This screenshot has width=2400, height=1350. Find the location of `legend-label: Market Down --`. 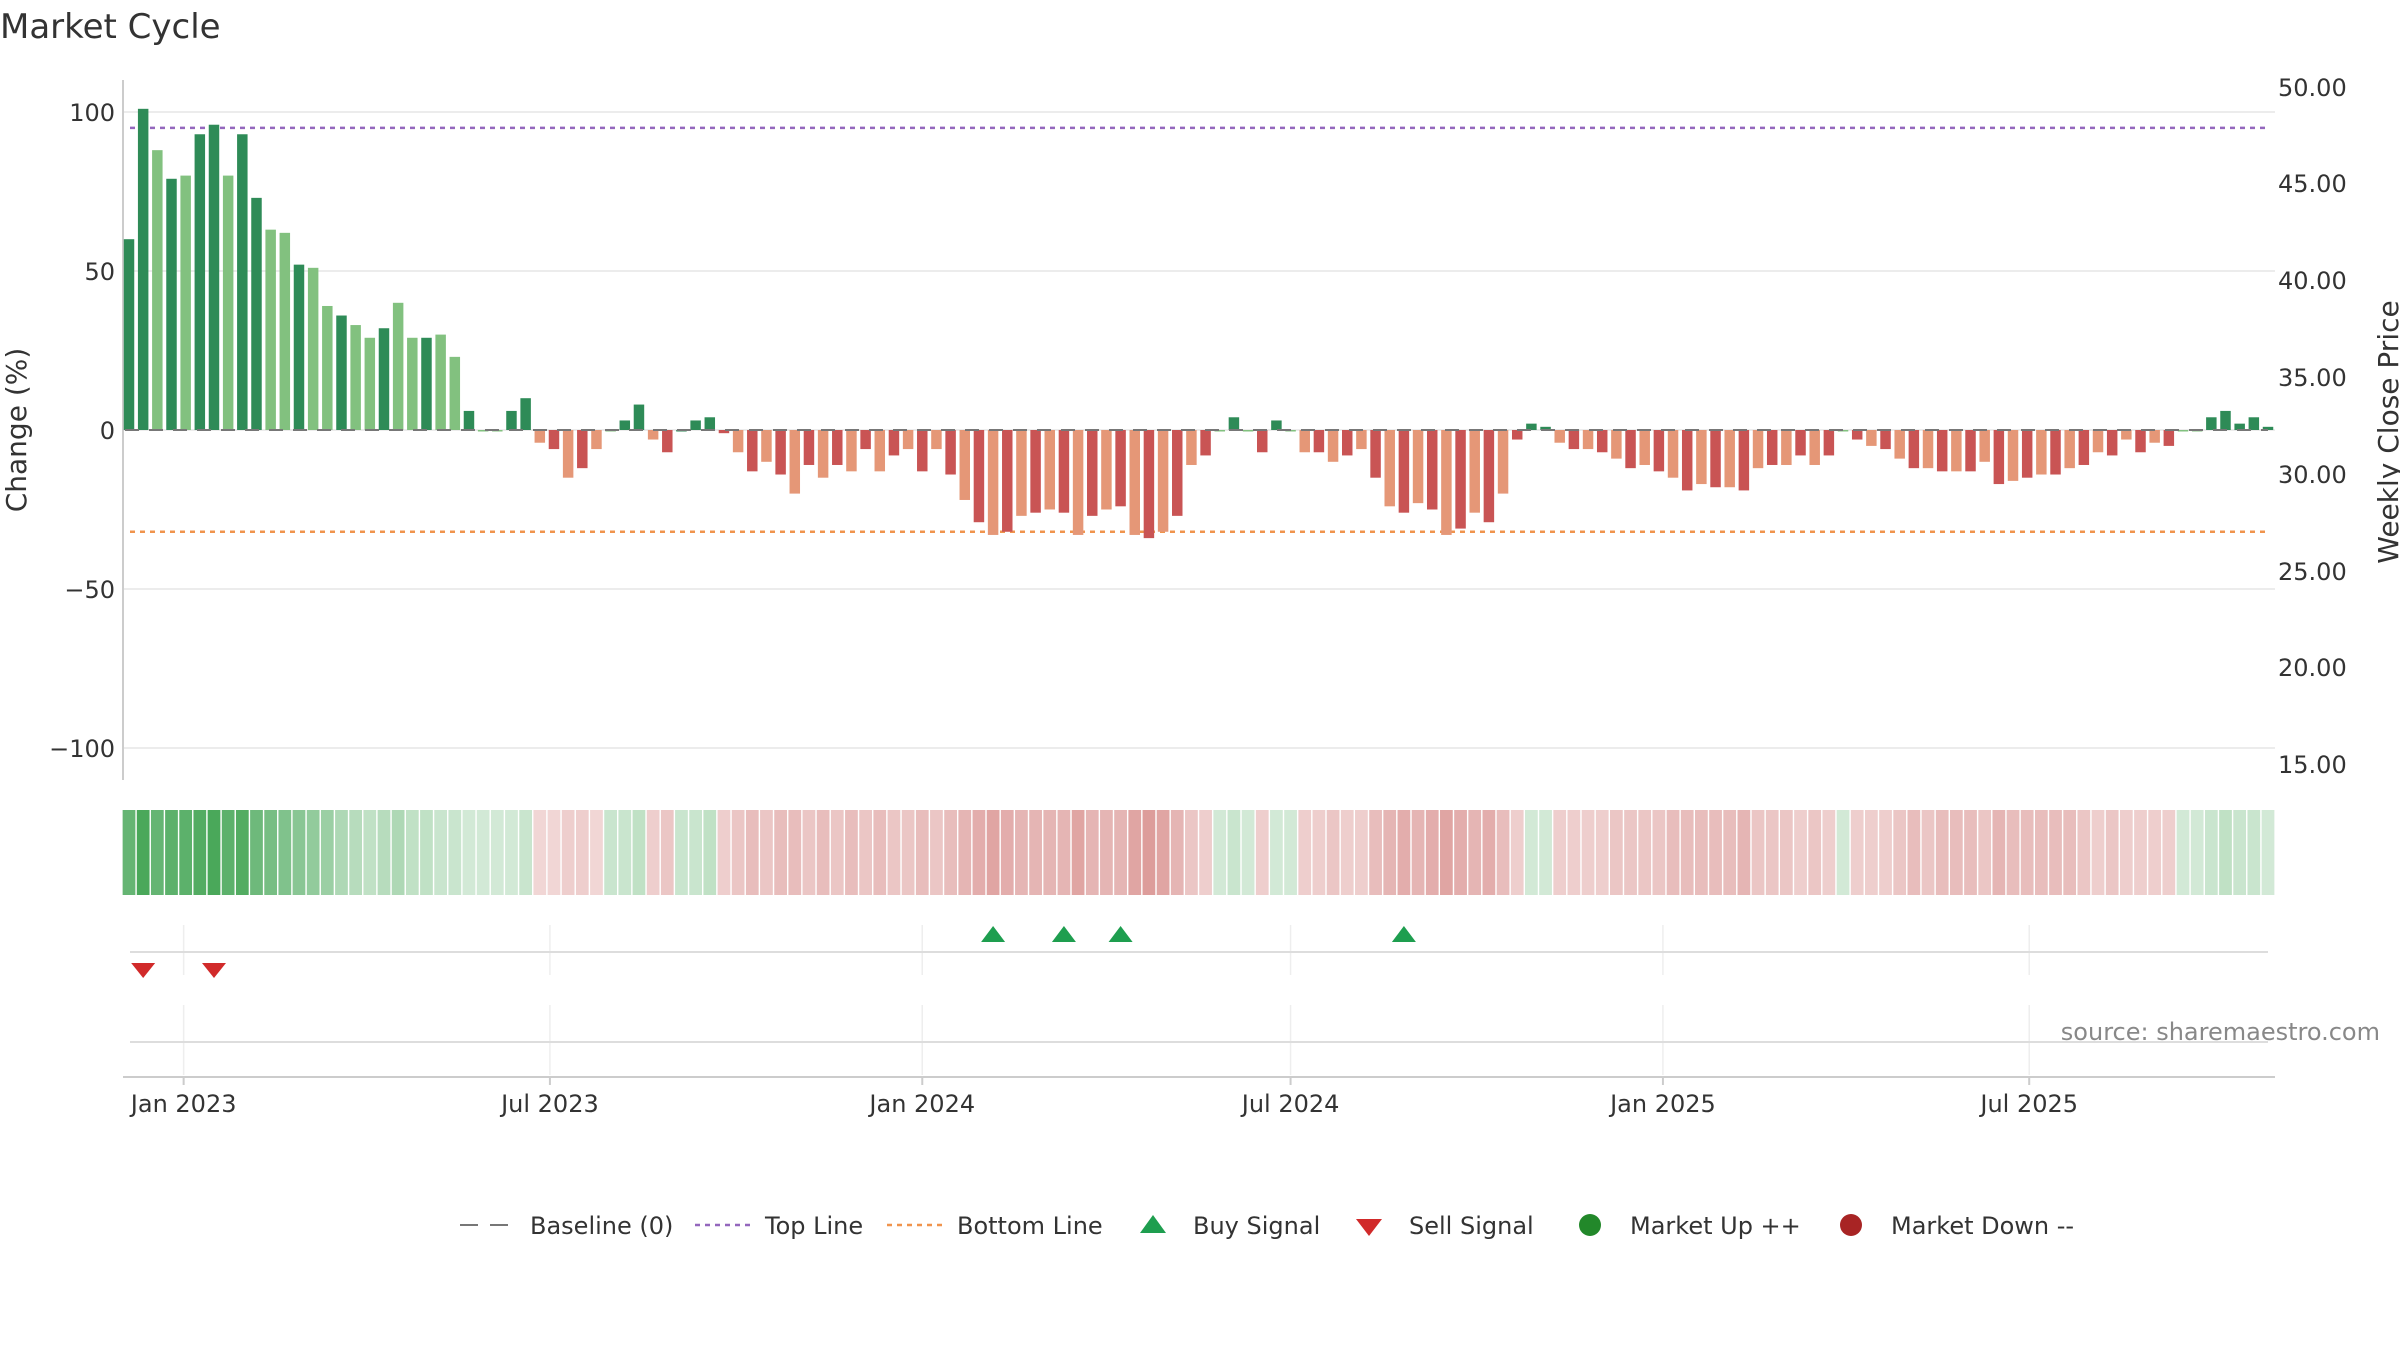

legend-label: Market Down -- is located at coordinates (1982, 1226).